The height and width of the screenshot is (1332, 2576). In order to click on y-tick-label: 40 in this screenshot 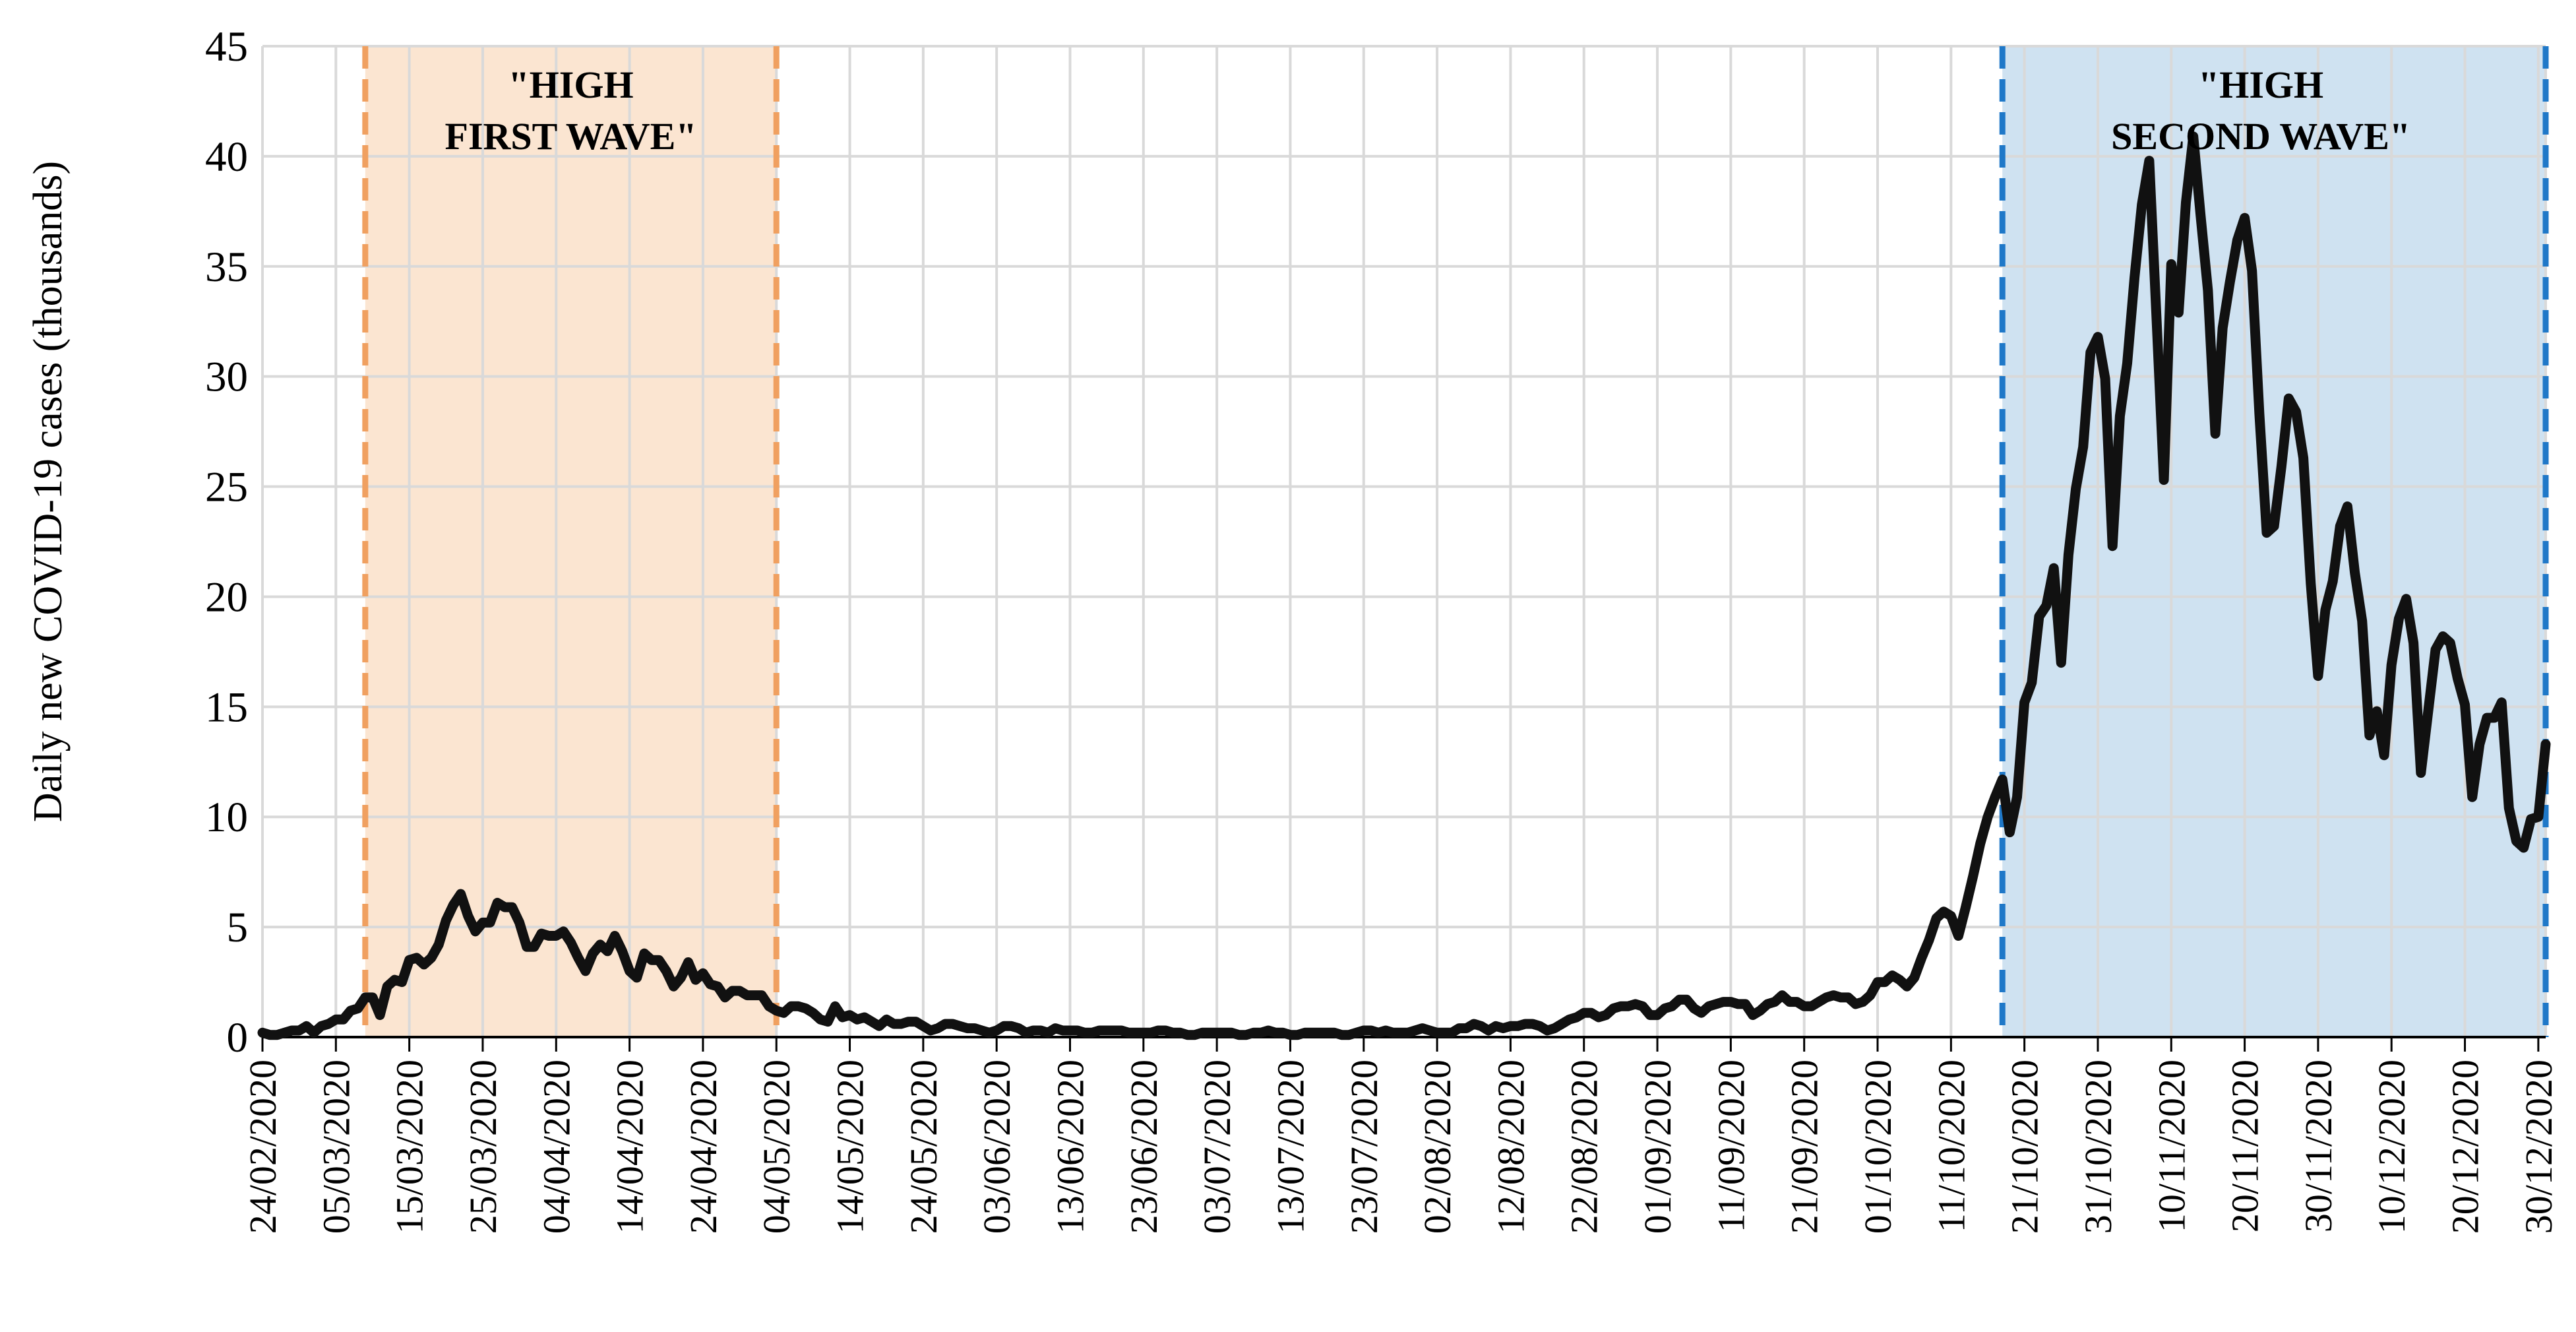, I will do `click(226, 157)`.